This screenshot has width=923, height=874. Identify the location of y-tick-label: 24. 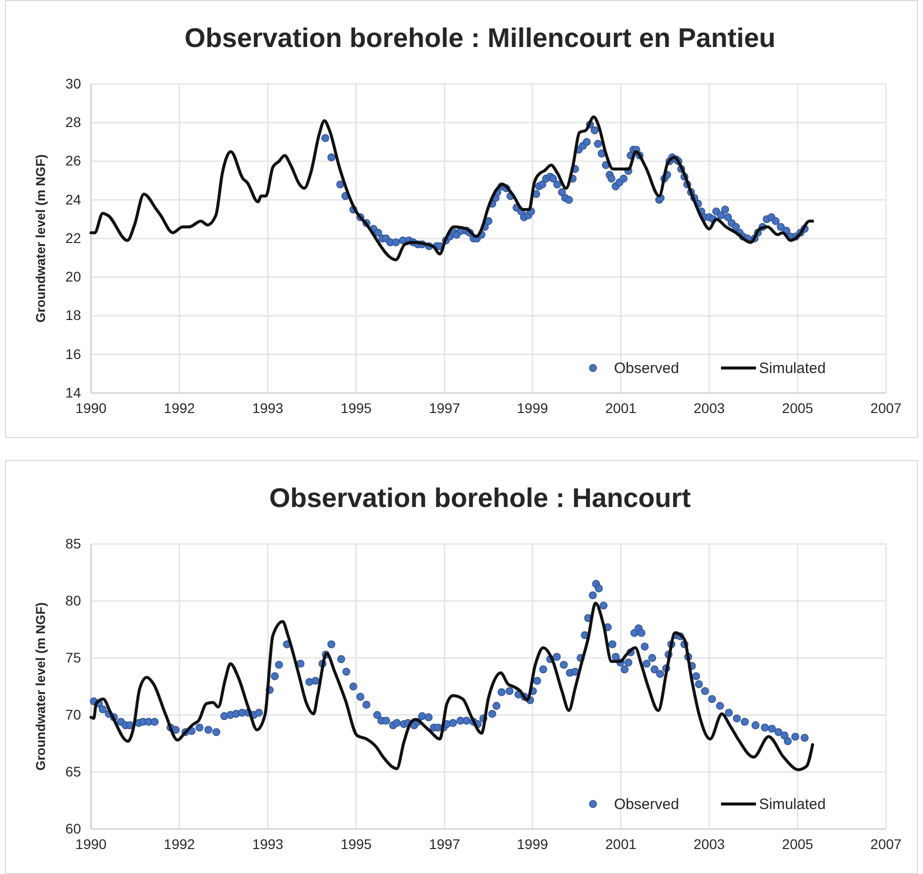
(73, 199).